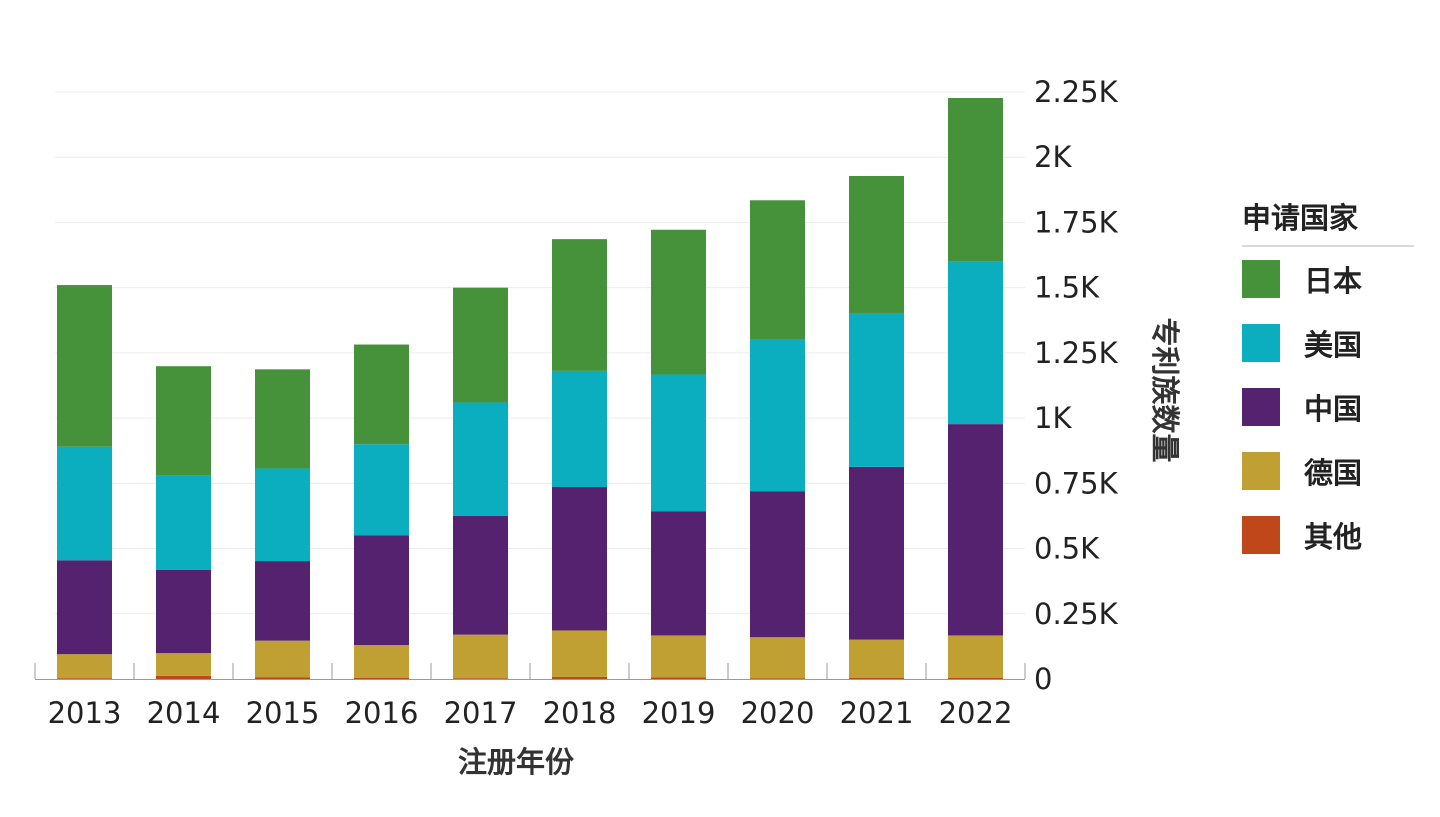 The width and height of the screenshot is (1440, 817). Describe the element at coordinates (382, 713) in the screenshot. I see `x-tick-label: 2016` at that location.